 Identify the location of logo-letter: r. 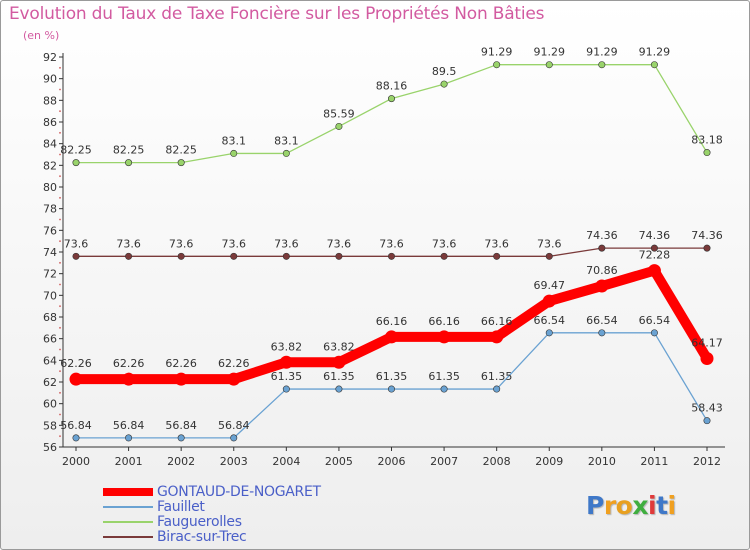
(609, 505).